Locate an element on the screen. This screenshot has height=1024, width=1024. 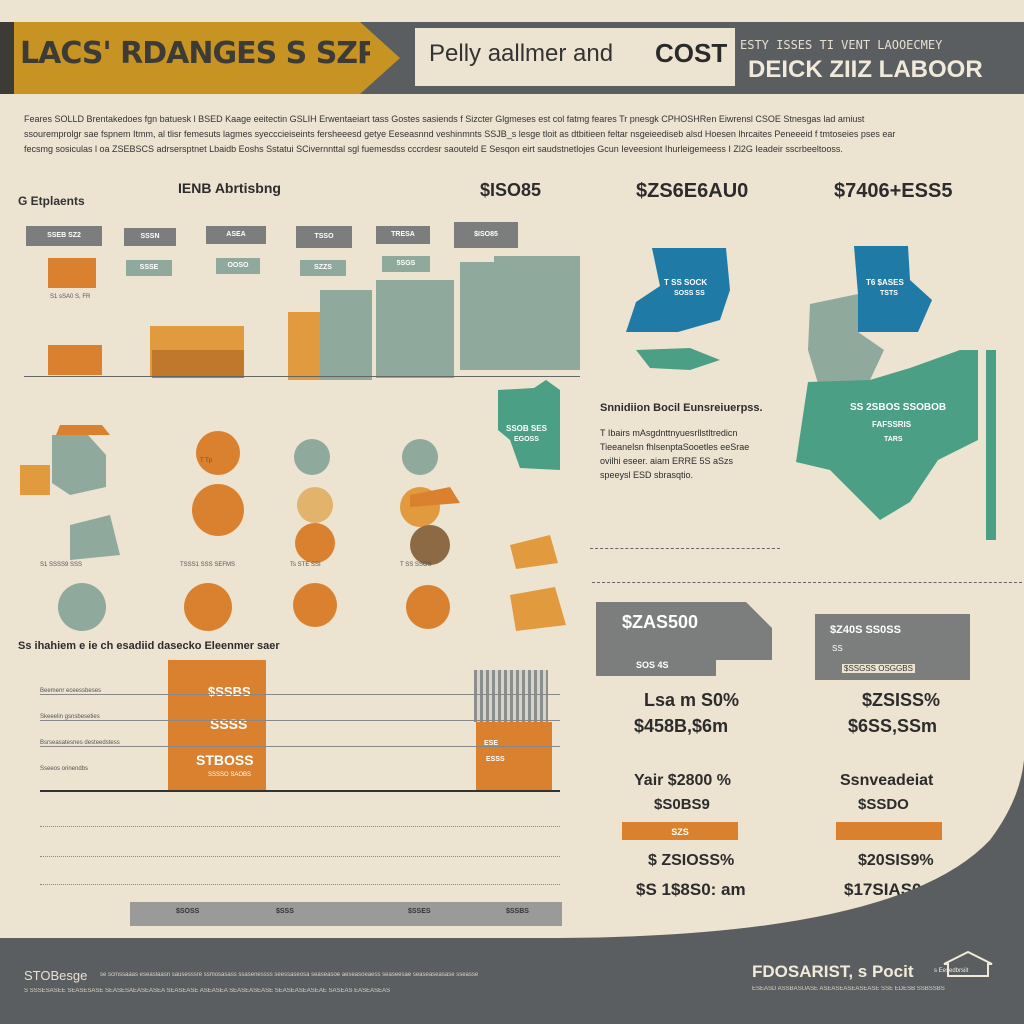
right-teal-sublabel: FAFSSRIS is located at coordinates (892, 424).